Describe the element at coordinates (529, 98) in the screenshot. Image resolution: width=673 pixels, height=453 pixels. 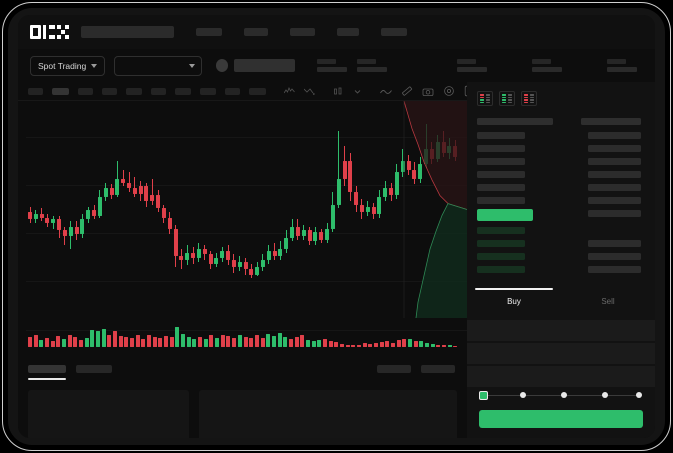
I see `orderbook-asks-icon` at that location.